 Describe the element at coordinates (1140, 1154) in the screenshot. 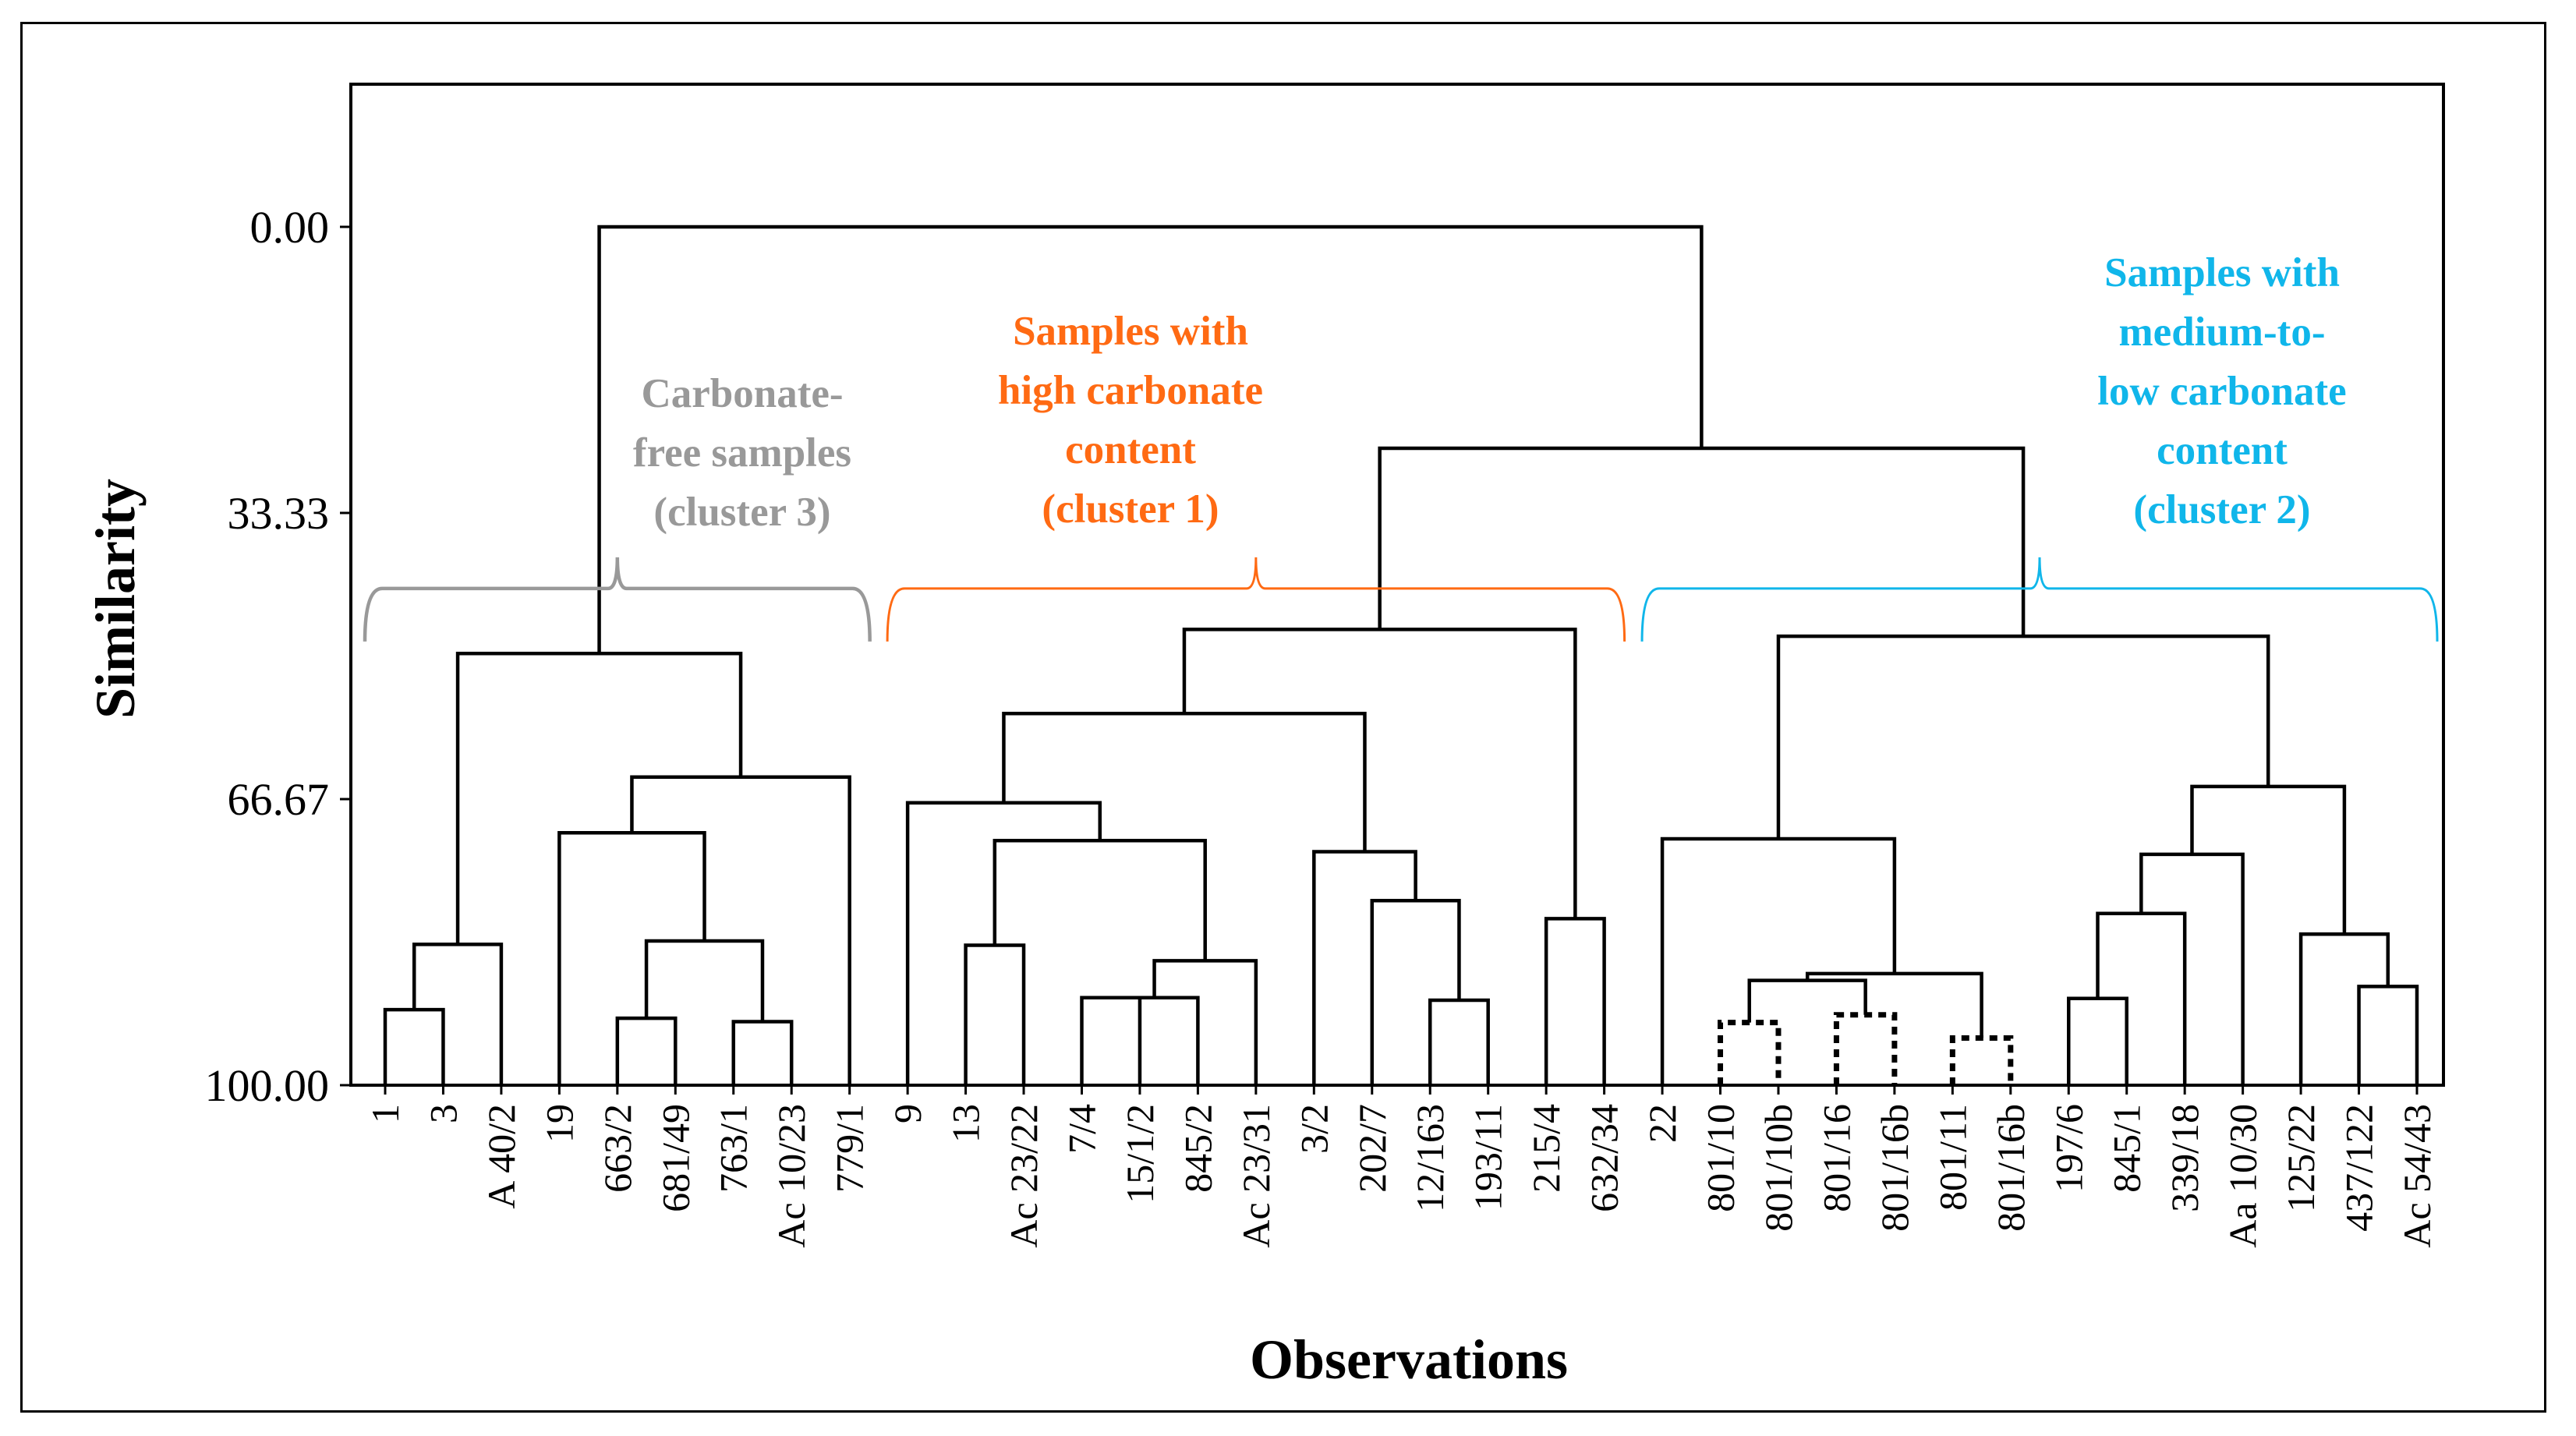

I see `leaf-label: 15/1/2` at that location.